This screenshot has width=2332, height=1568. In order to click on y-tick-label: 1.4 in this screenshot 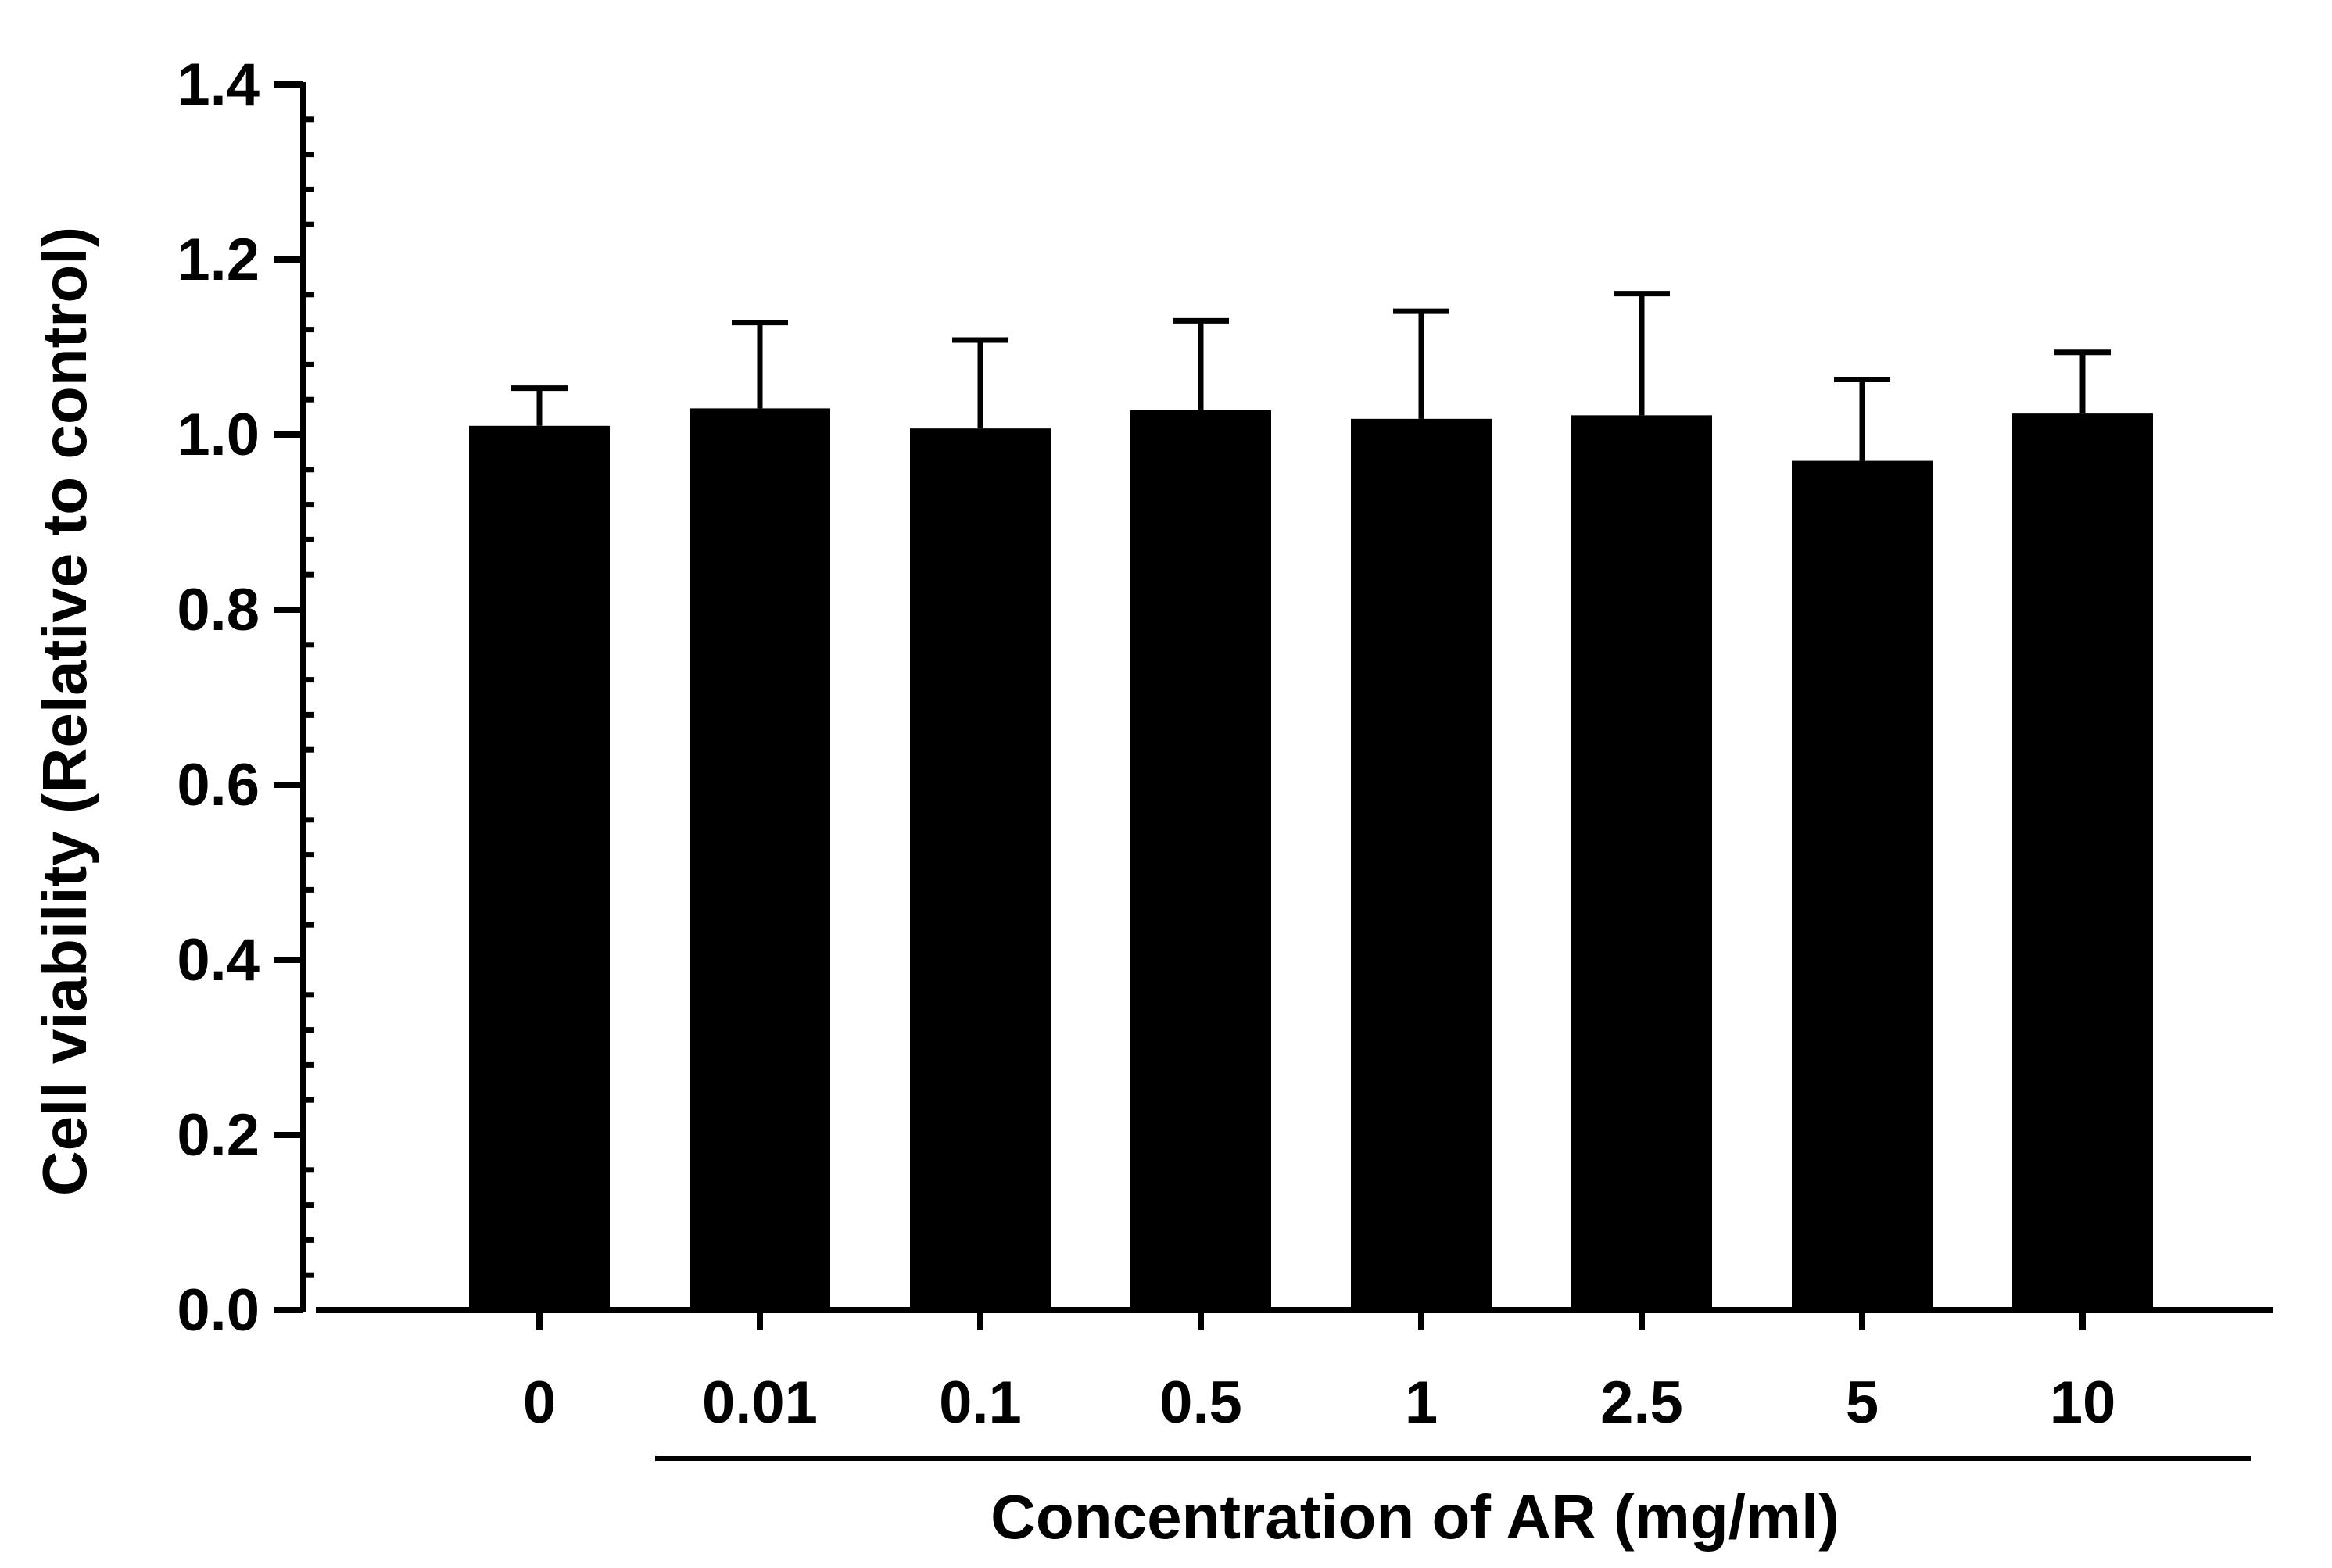, I will do `click(218, 85)`.